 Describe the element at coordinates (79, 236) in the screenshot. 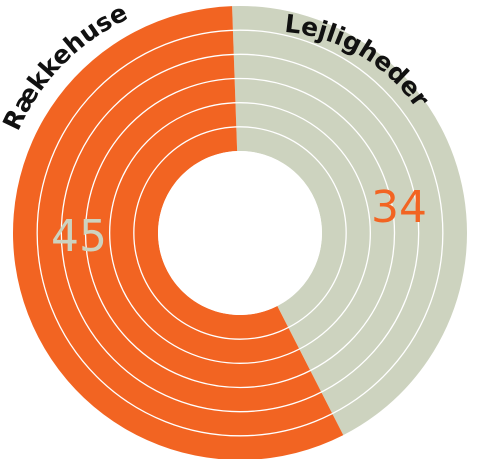

I see `value-label-raekkehuse: 45` at that location.